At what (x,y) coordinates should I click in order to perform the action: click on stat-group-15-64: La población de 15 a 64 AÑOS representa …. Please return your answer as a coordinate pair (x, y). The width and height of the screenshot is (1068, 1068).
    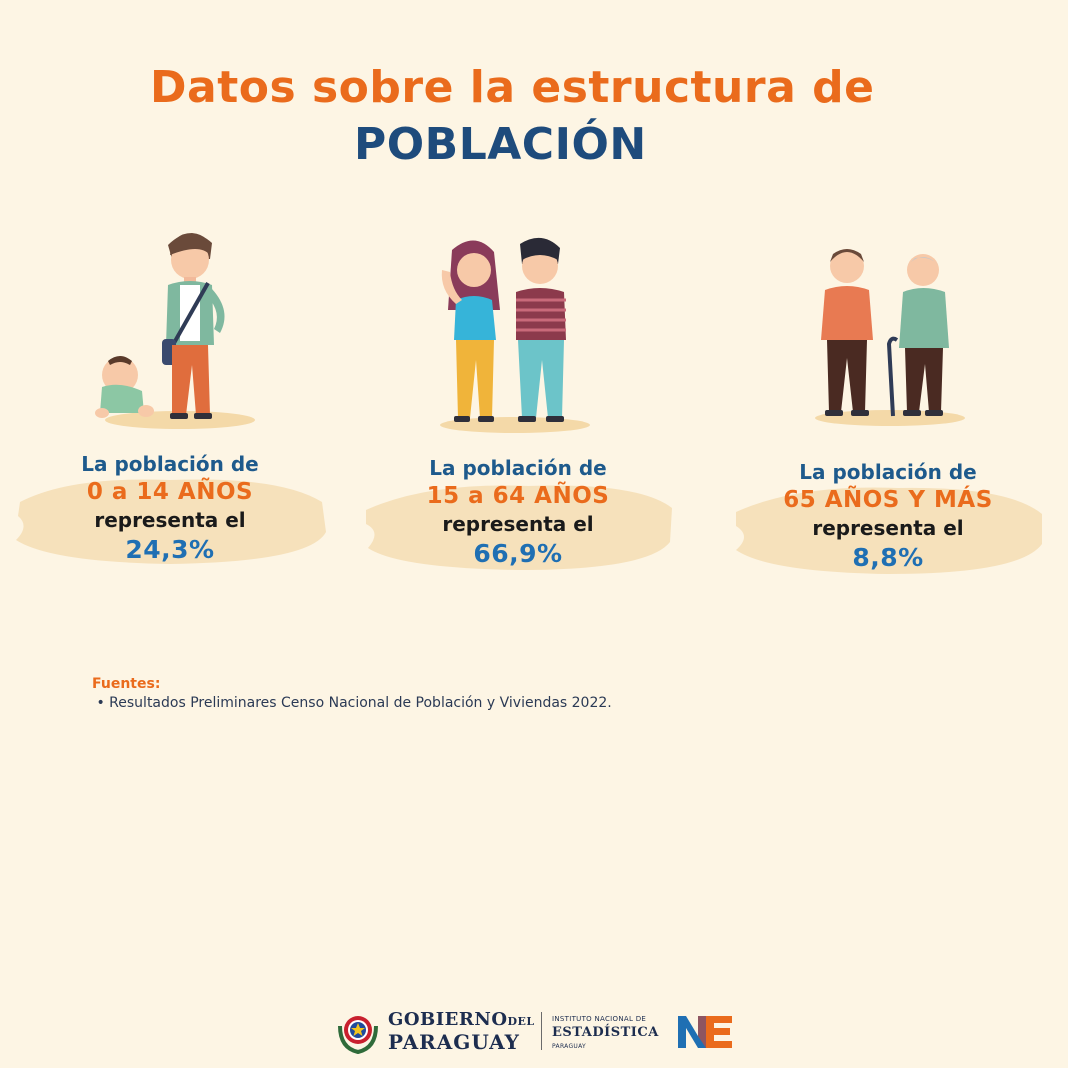
    Looking at the image, I should click on (518, 513).